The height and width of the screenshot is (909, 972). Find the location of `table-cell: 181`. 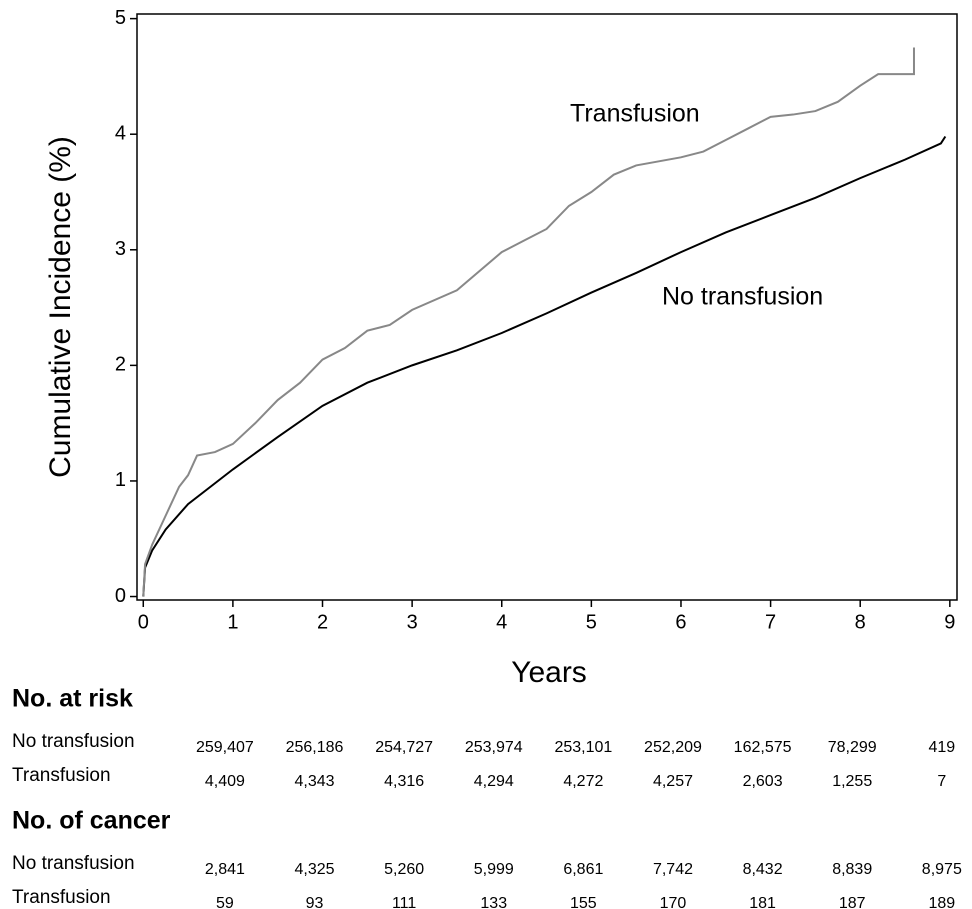

table-cell: 181 is located at coordinates (762, 902).